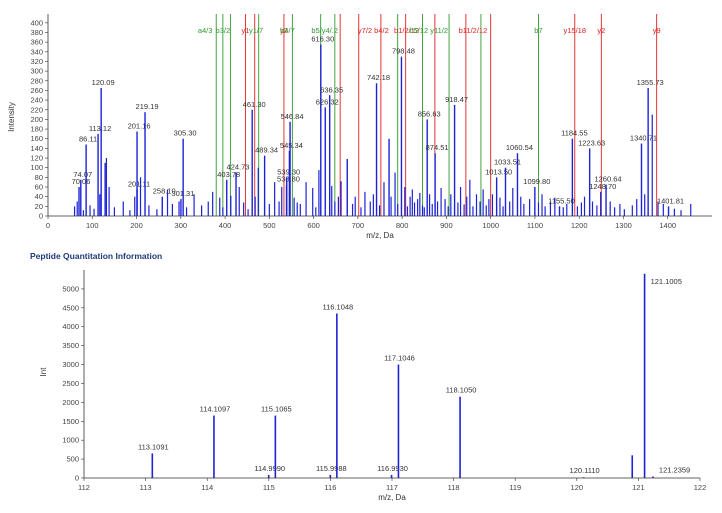  What do you see at coordinates (215, 409) in the screenshot?
I see `reporter-peak-label: 114.1097` at bounding box center [215, 409].